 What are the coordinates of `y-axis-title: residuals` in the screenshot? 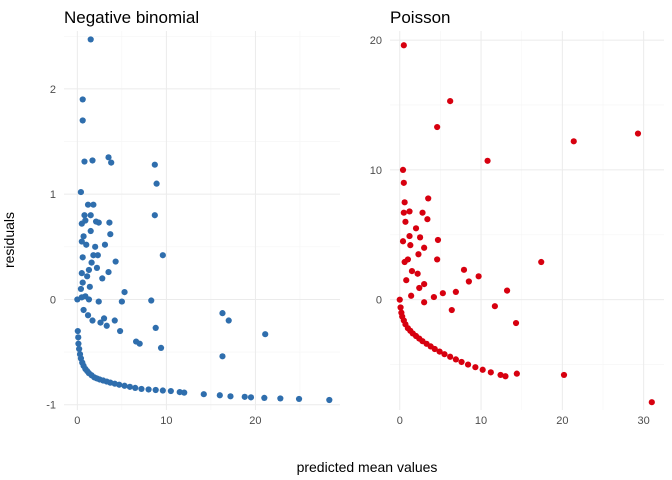 It's located at (9, 240).